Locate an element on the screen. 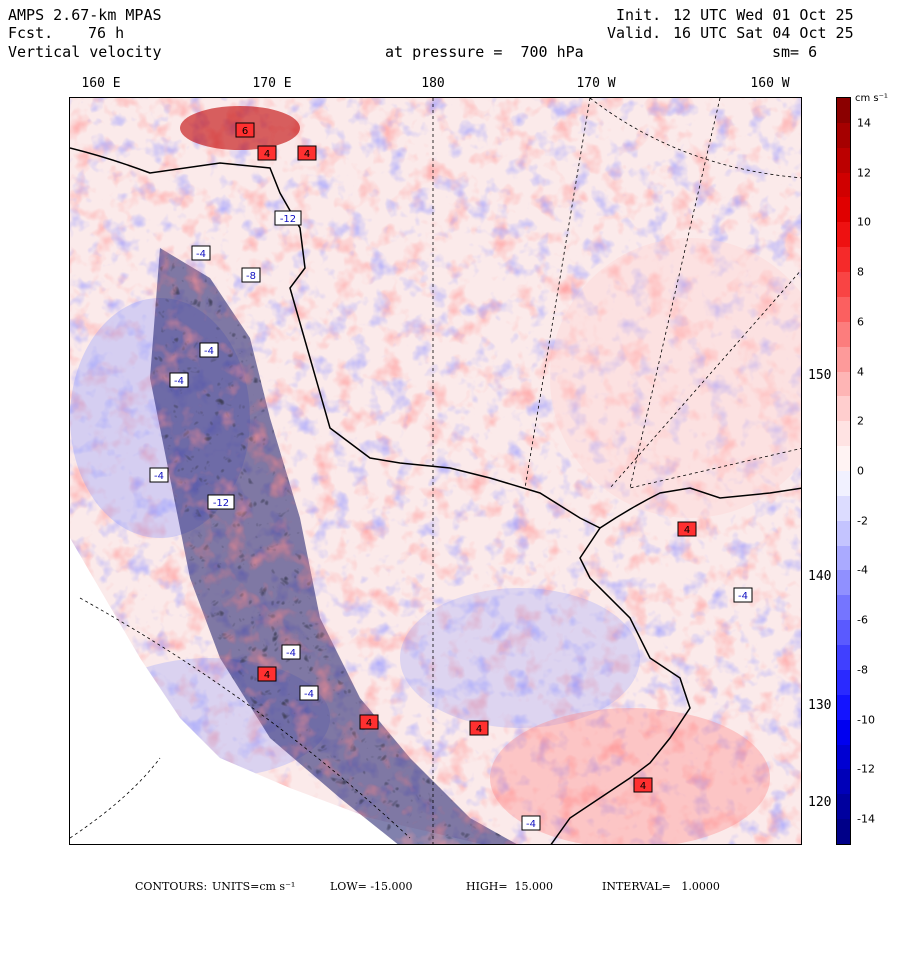 This screenshot has height=958, width=900. forecast-label: Fcst. is located at coordinates (31, 33).